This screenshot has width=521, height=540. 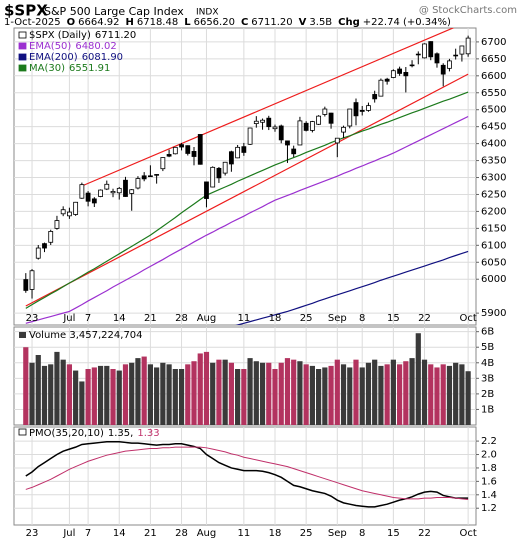 What do you see at coordinates (148, 433) in the screenshot?
I see `legend-value: 1.33` at bounding box center [148, 433].